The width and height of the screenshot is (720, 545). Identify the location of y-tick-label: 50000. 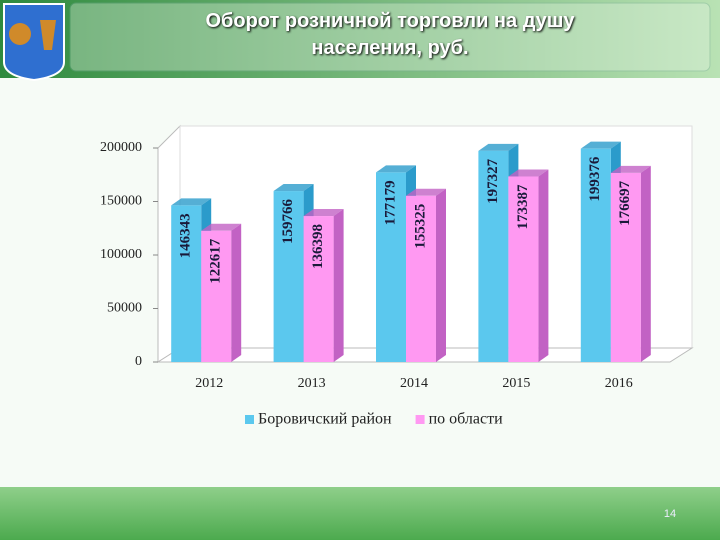
(124, 308).